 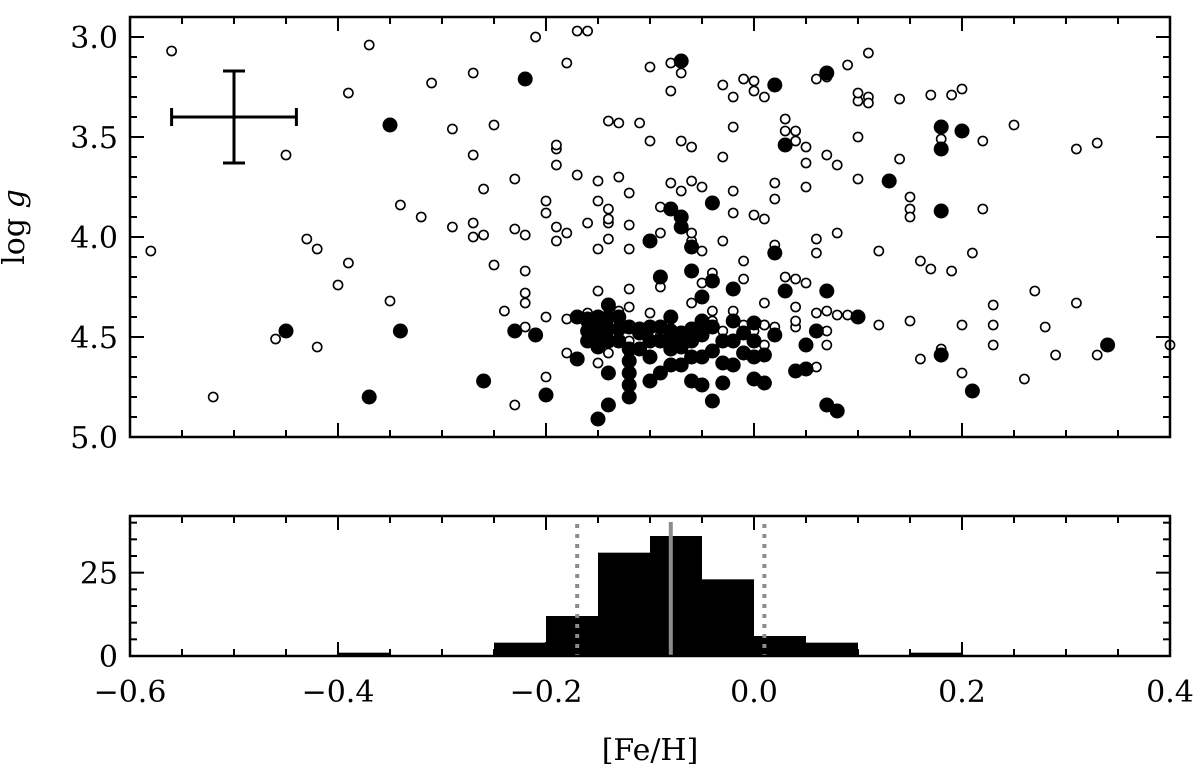 I want to click on y-axis-g-text: g, so click(x=16, y=198).